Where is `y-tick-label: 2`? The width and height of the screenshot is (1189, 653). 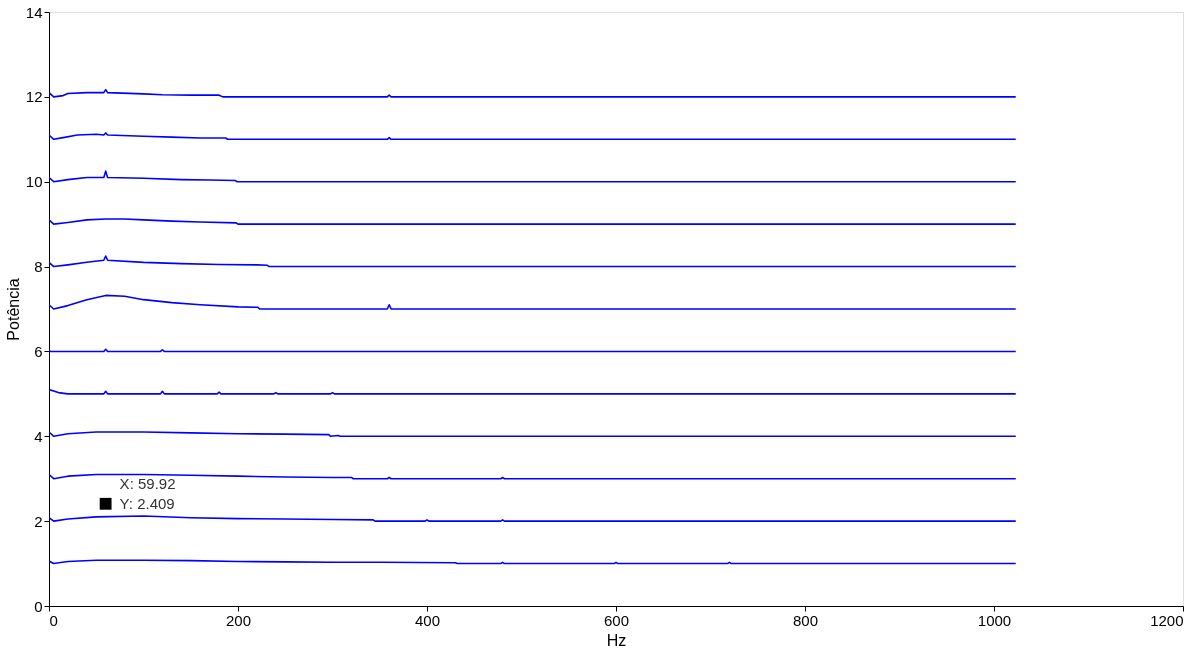
y-tick-label: 2 is located at coordinates (38, 521).